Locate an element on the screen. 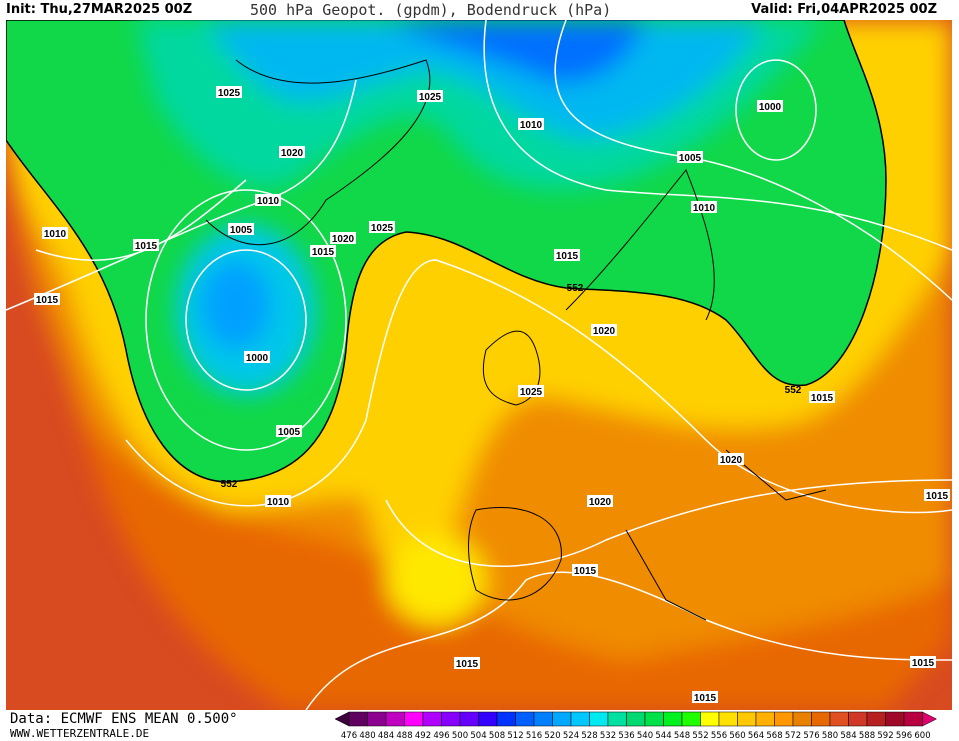 Image resolution: width=959 pixels, height=741 pixels. data-source: Data: ECMWF ENS MEAN 0.500° is located at coordinates (124, 719).